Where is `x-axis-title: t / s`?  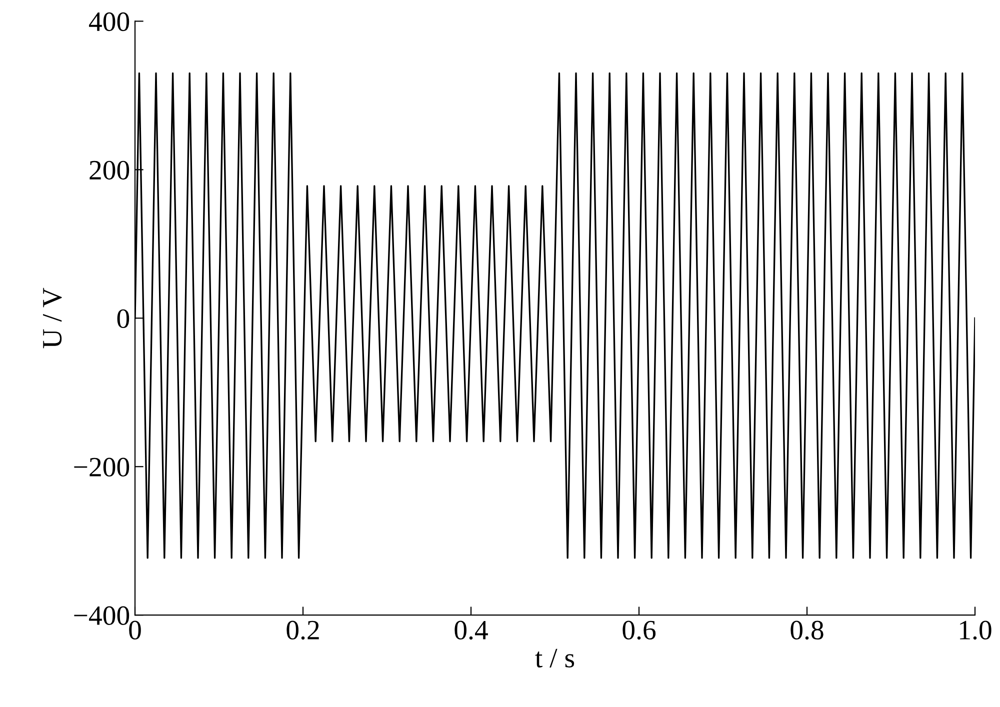
x-axis-title: t / s is located at coordinates (554, 658).